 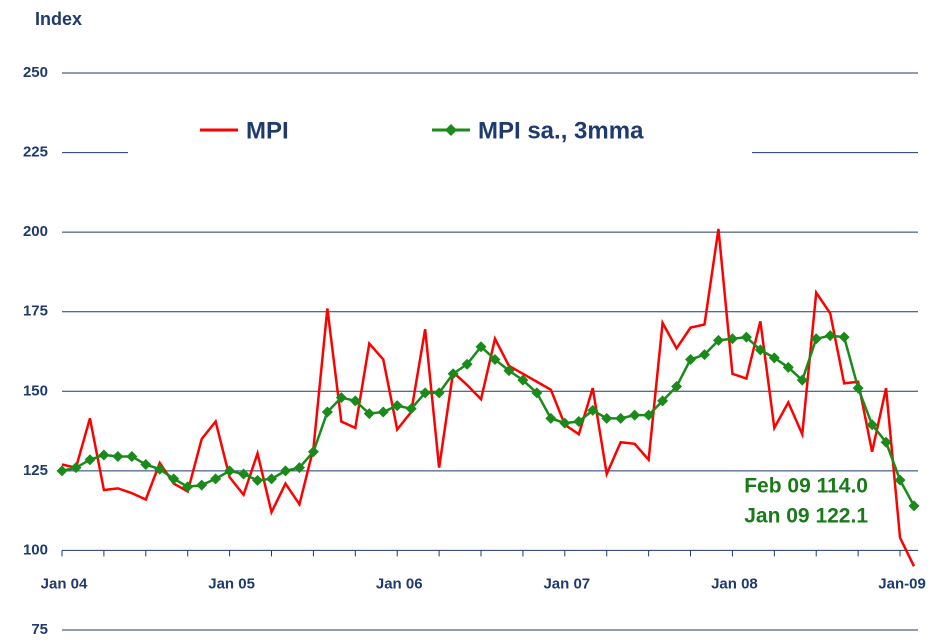 What do you see at coordinates (35, 231) in the screenshot?
I see `y-tick-label: 200` at bounding box center [35, 231].